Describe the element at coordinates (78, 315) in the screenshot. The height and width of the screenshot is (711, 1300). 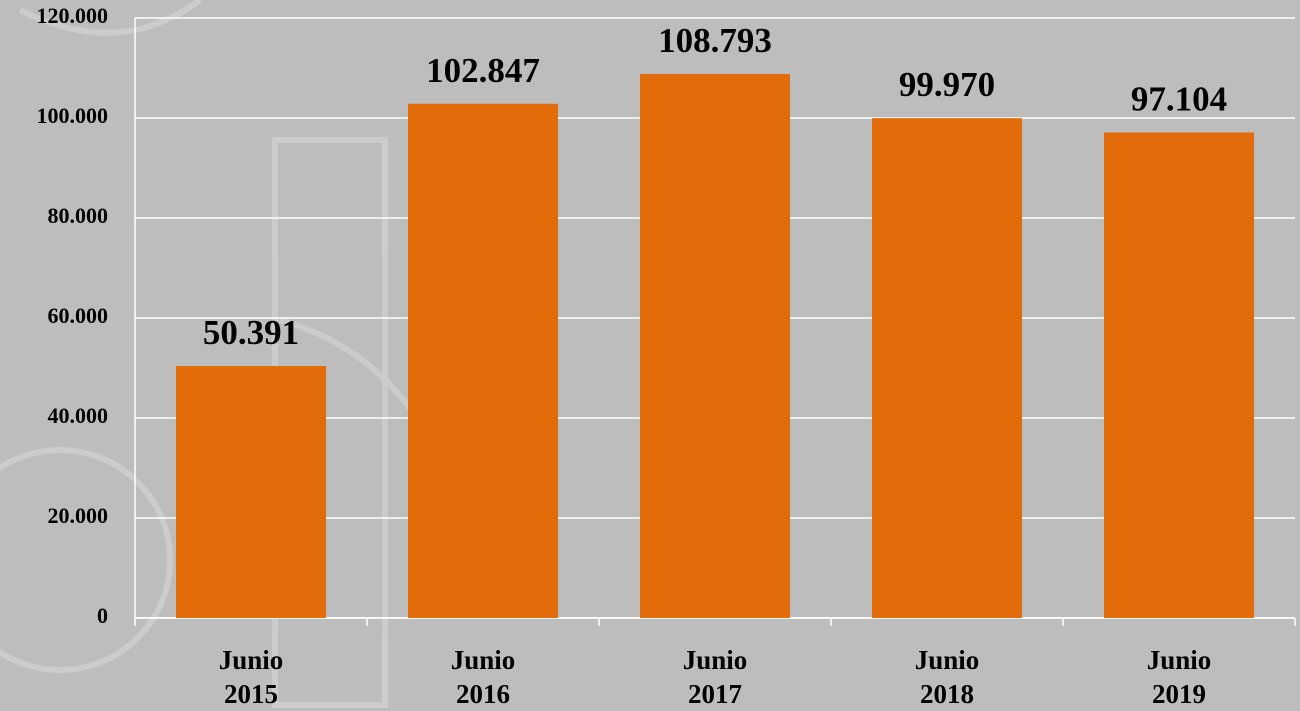
I see `y-tick-label: 60.000` at that location.